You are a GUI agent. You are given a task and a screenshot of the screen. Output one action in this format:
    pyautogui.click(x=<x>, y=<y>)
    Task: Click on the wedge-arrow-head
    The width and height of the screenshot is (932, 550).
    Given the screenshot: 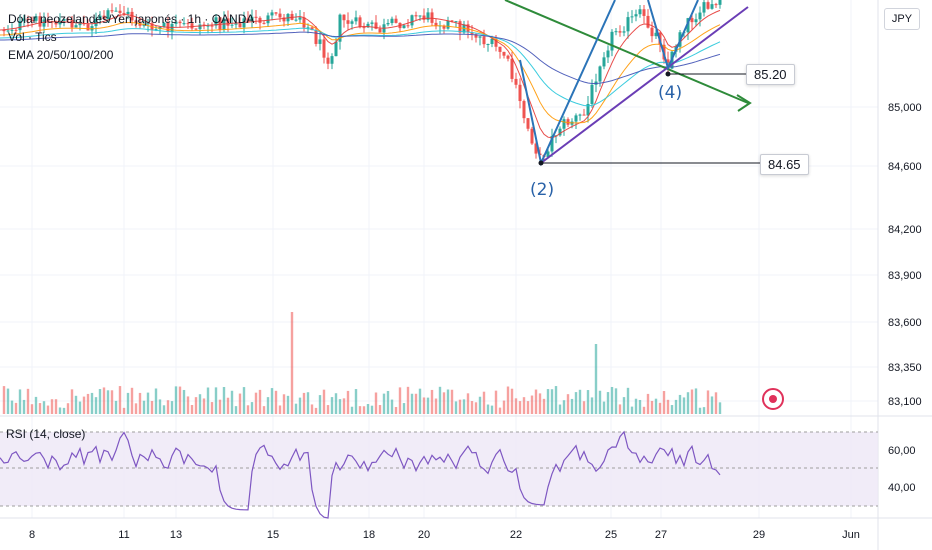 What is the action you would take?
    pyautogui.click(x=744, y=103)
    